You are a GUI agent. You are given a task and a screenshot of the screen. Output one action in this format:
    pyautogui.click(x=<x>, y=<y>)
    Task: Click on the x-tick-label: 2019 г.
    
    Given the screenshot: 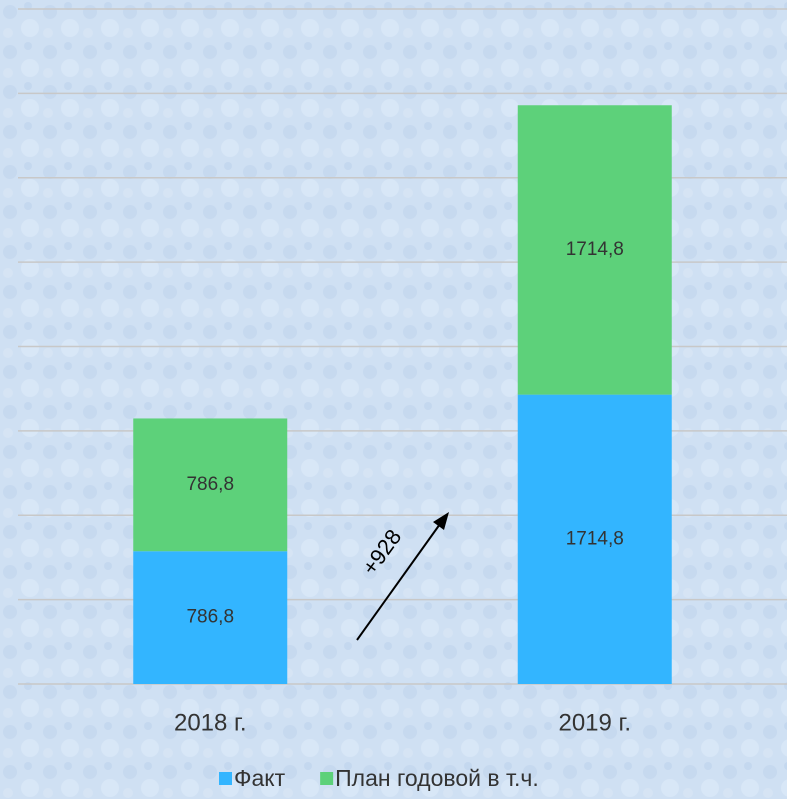 What is the action you would take?
    pyautogui.click(x=594, y=722)
    